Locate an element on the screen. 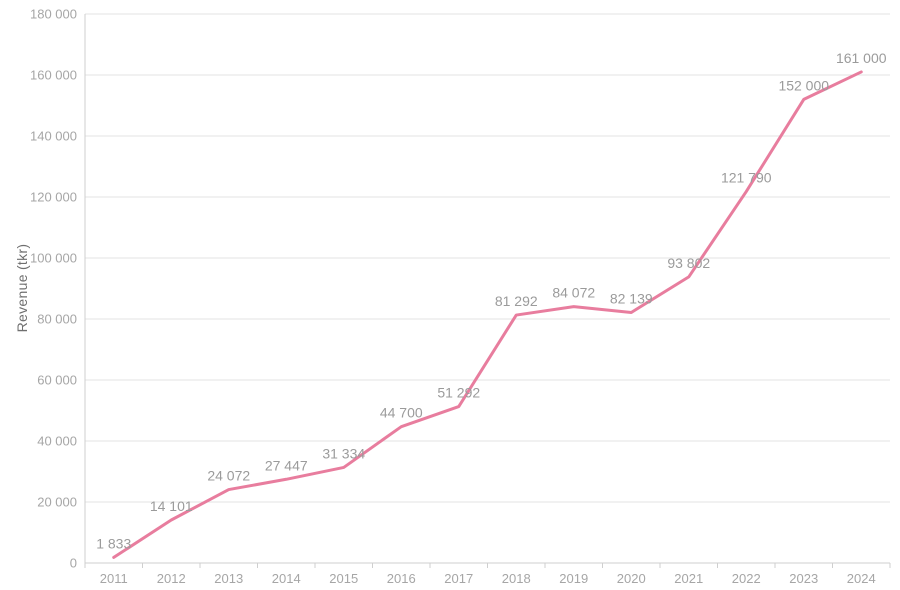  data-point-label: 51 292 is located at coordinates (458, 393).